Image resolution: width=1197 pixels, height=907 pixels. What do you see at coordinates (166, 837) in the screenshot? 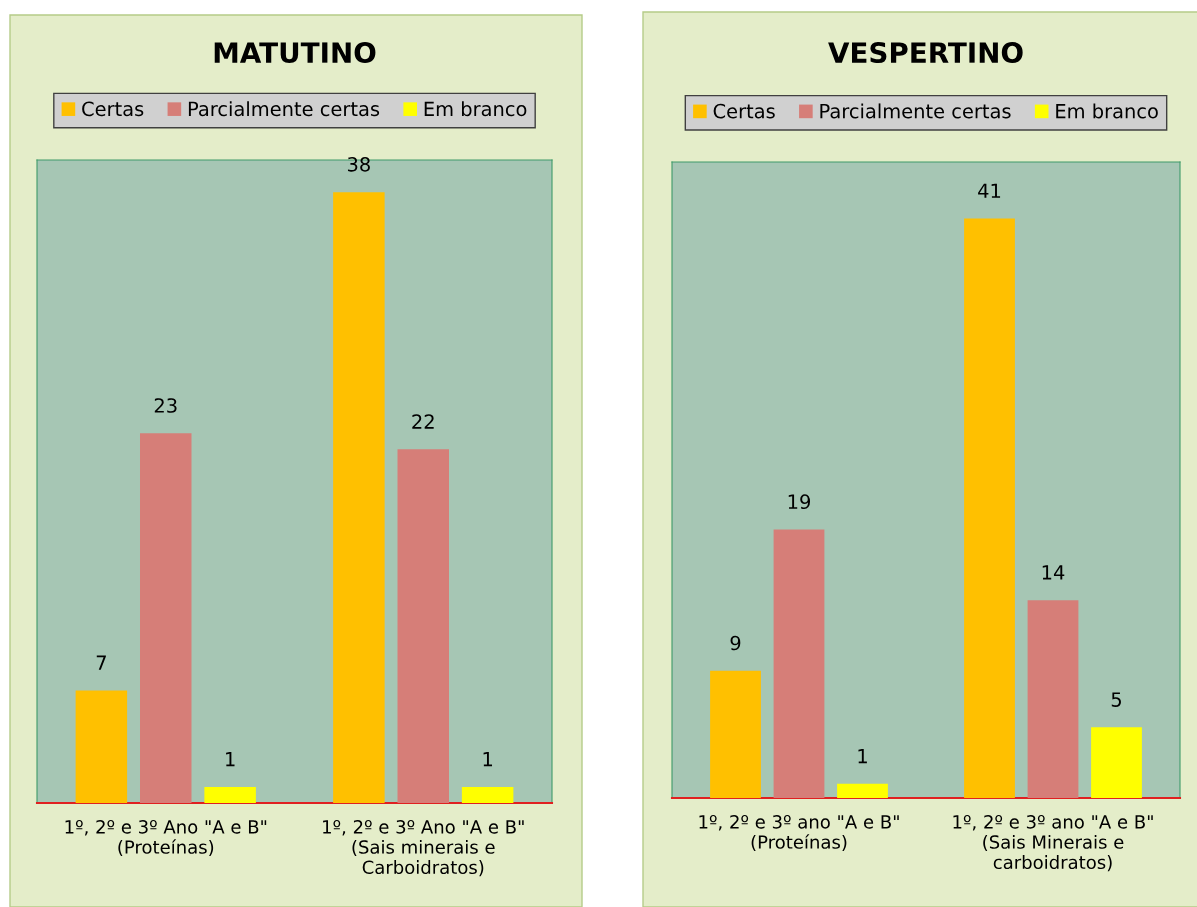
I see `x-tick-label: 1º, 2º e 3º Ano "A e B" (Proteínas)` at bounding box center [166, 837].